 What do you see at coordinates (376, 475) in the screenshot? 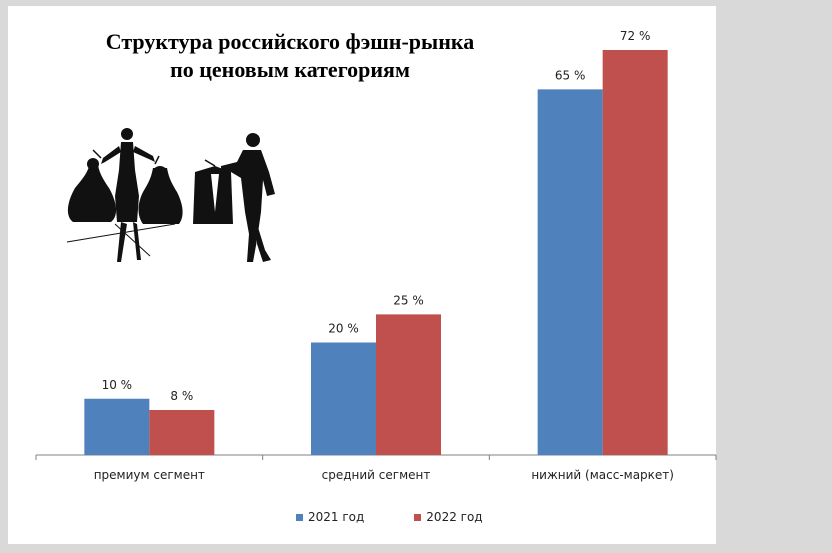
I see `x-tick-label: средний сегмент` at bounding box center [376, 475].